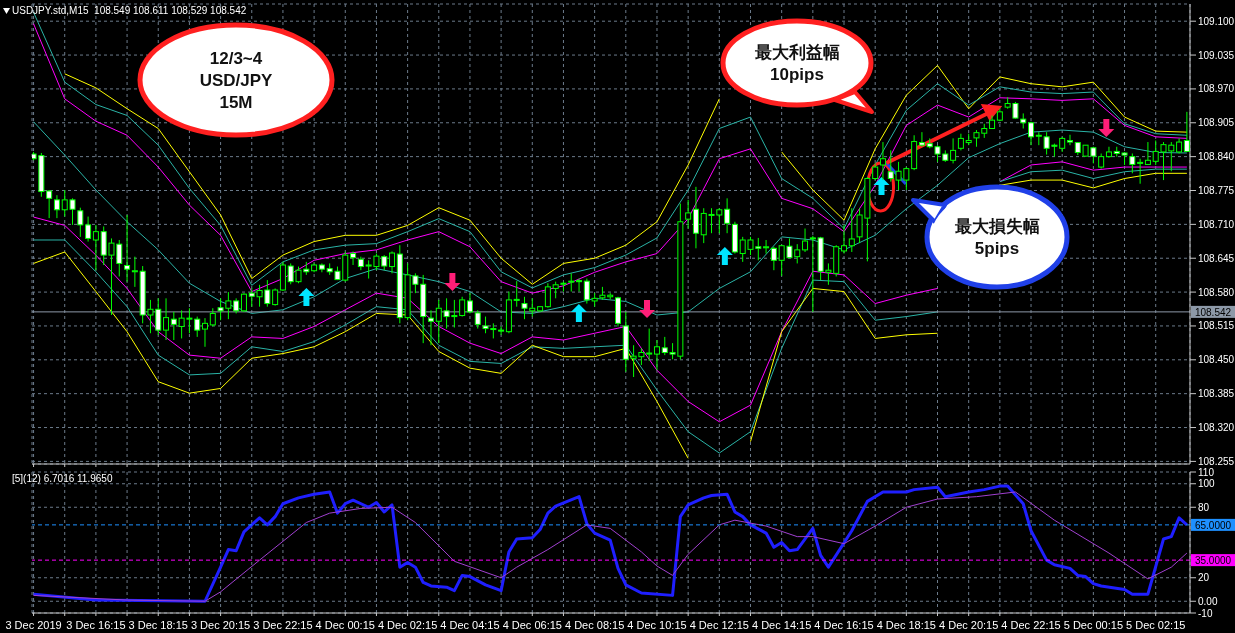 The height and width of the screenshot is (633, 1235). What do you see at coordinates (345, 625) in the screenshot?
I see `x-tick-label: 4 Dec 00:15` at bounding box center [345, 625].